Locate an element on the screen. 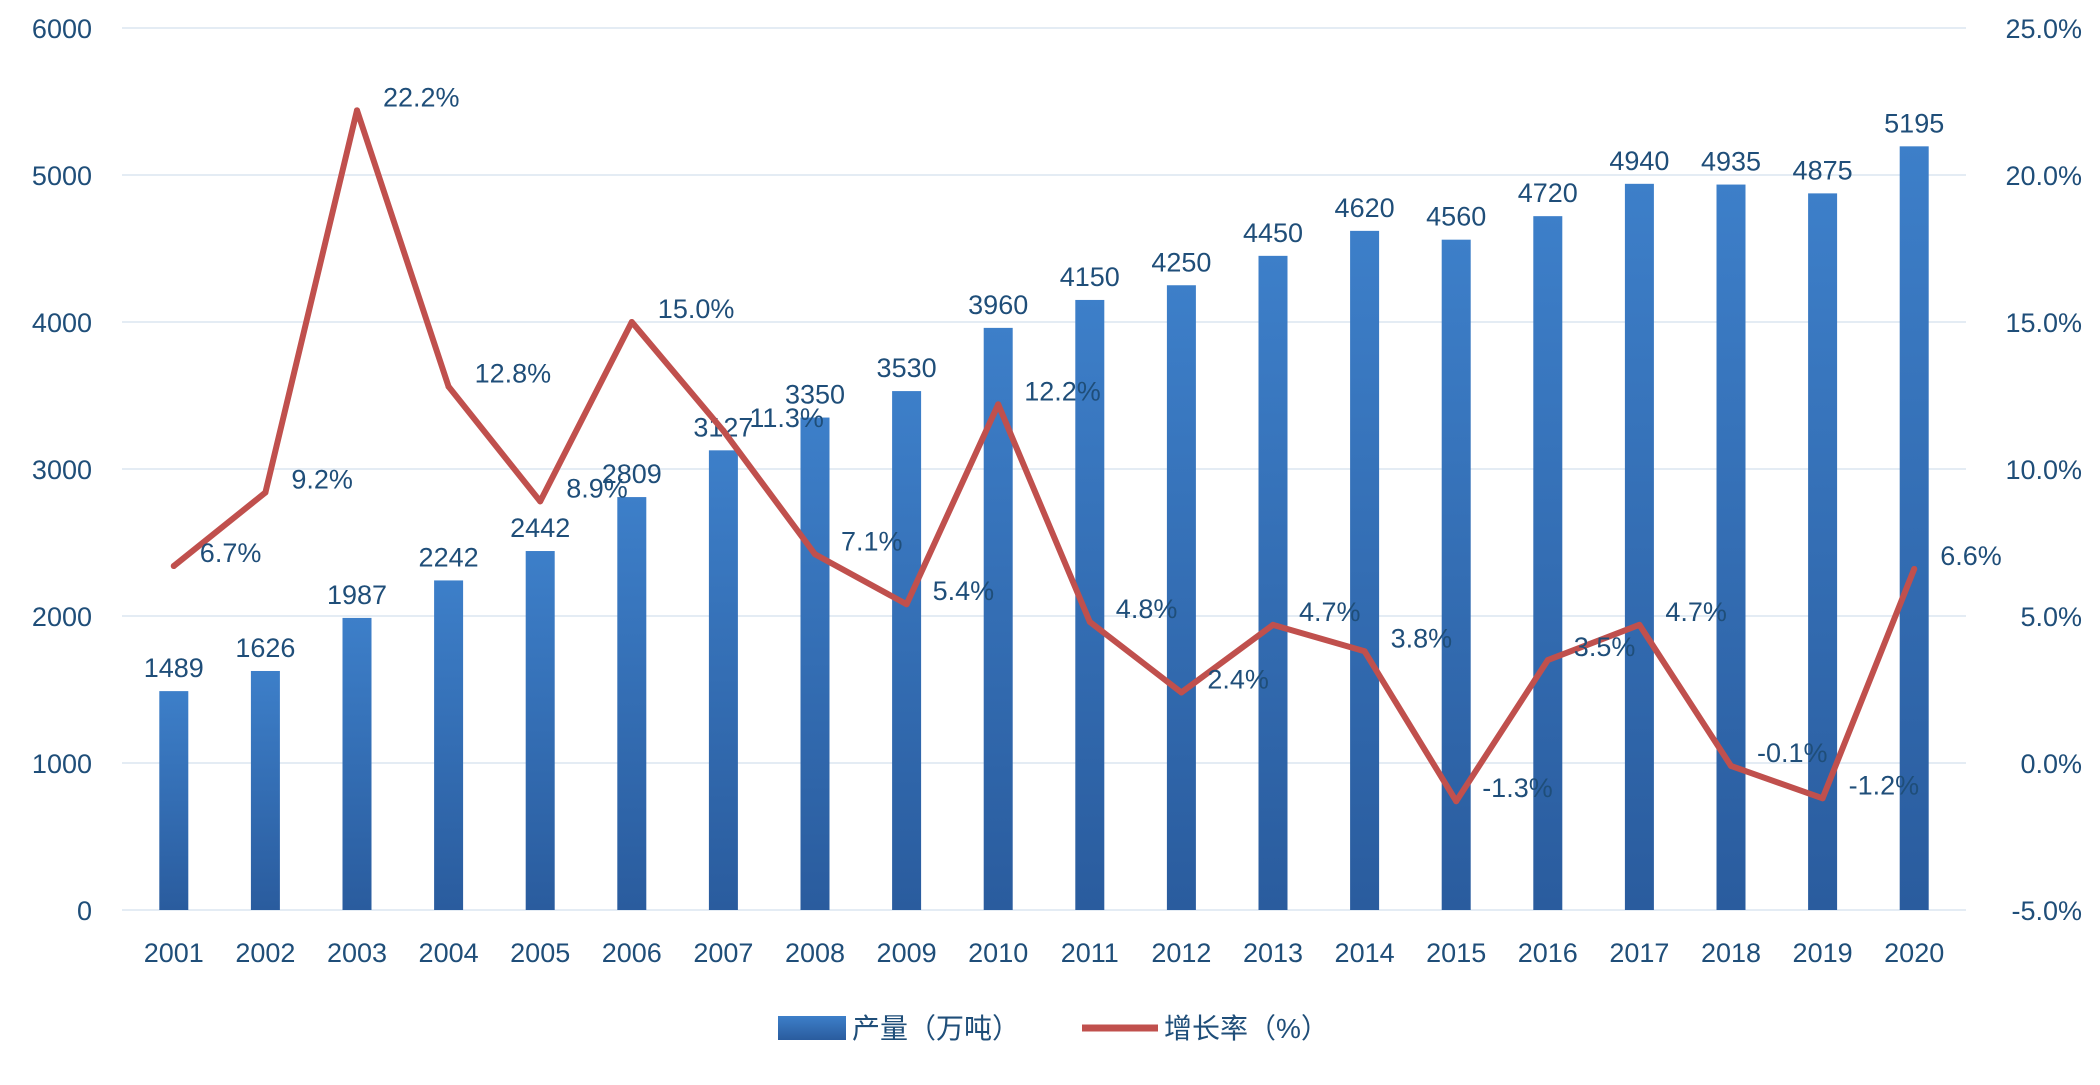  x-tick-label: 2017 is located at coordinates (1639, 953).